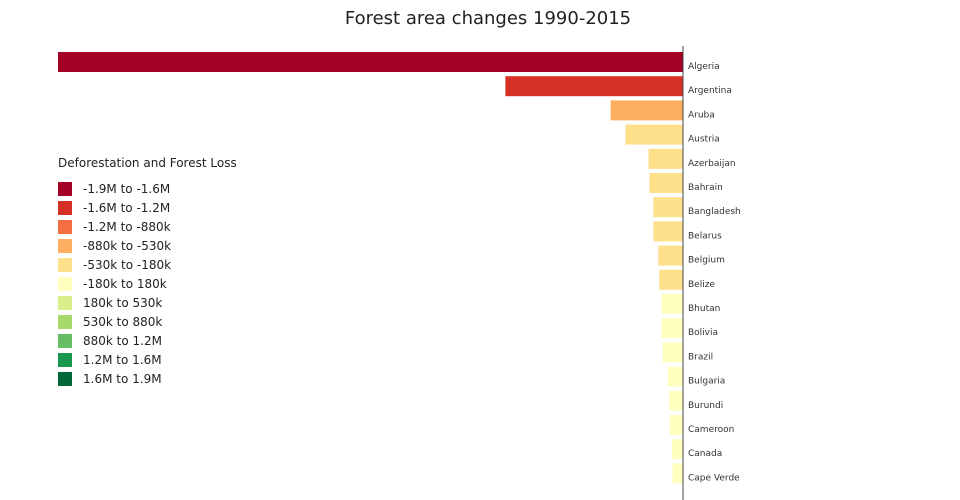  Describe the element at coordinates (122, 378) in the screenshot. I see `legend-label: 1.6M to 1.9M` at that location.